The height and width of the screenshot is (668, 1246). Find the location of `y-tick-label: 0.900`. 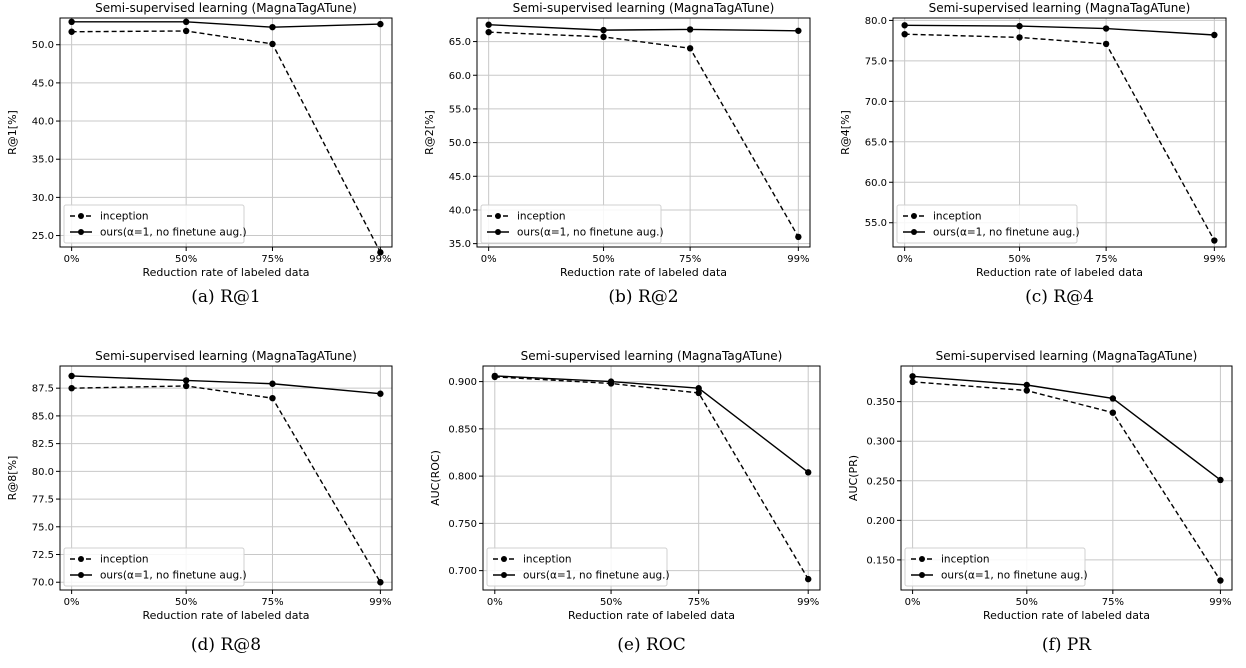

y-tick-label: 0.900 is located at coordinates (462, 382).